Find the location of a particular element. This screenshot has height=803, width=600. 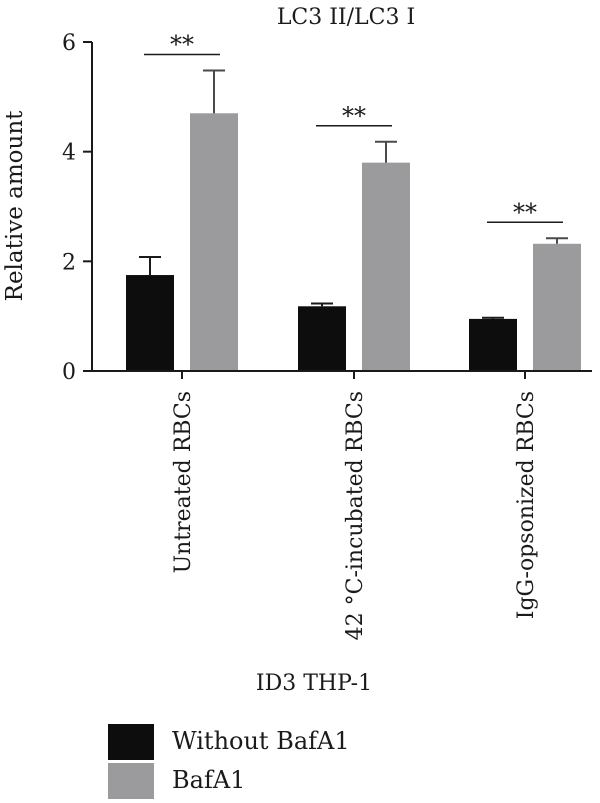

bar-bafa1-42-c-incubated-rbcs is located at coordinates (386, 266).